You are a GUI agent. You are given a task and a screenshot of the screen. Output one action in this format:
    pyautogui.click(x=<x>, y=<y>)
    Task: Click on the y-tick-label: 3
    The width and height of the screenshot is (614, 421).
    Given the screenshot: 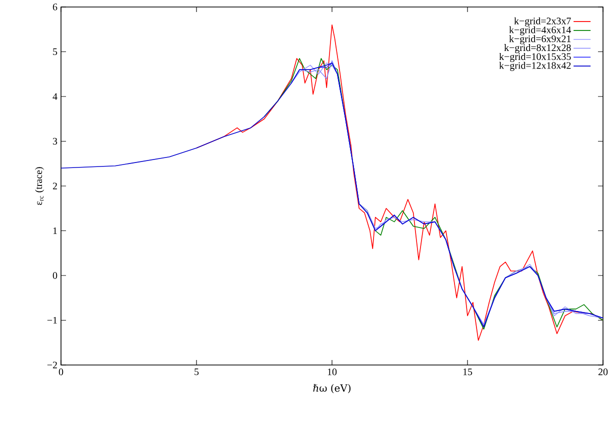 What is the action you would take?
    pyautogui.click(x=55, y=141)
    